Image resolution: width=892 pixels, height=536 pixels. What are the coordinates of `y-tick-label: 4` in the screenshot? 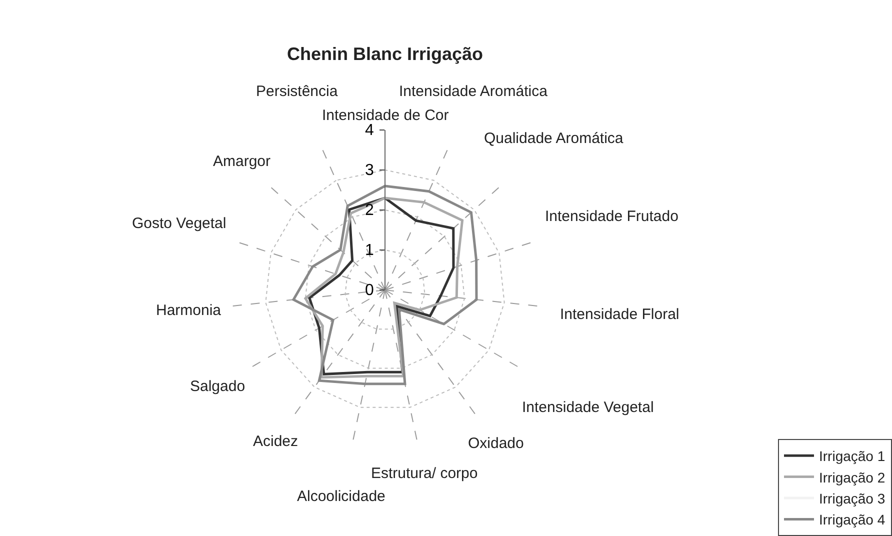 It's located at (369, 131).